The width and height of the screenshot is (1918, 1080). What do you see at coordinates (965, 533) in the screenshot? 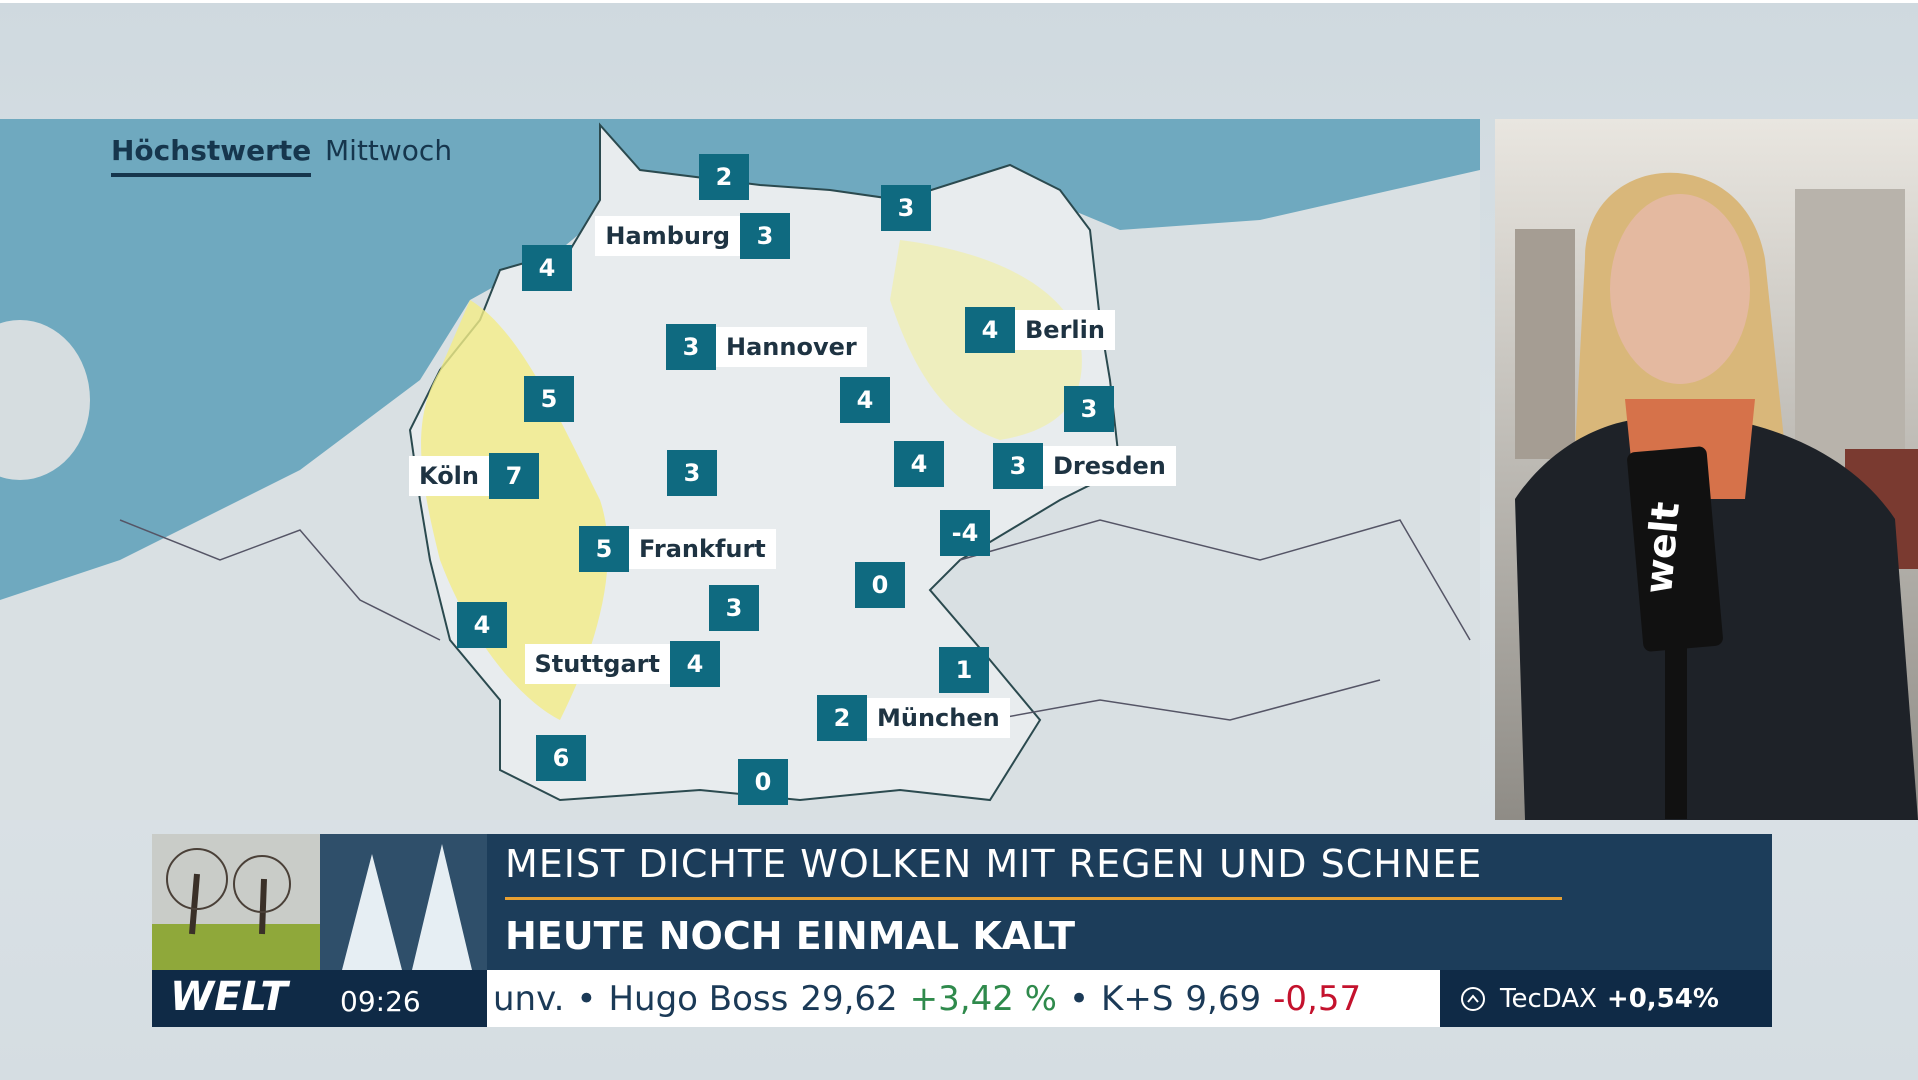
I see `temp-marker: -4` at bounding box center [965, 533].